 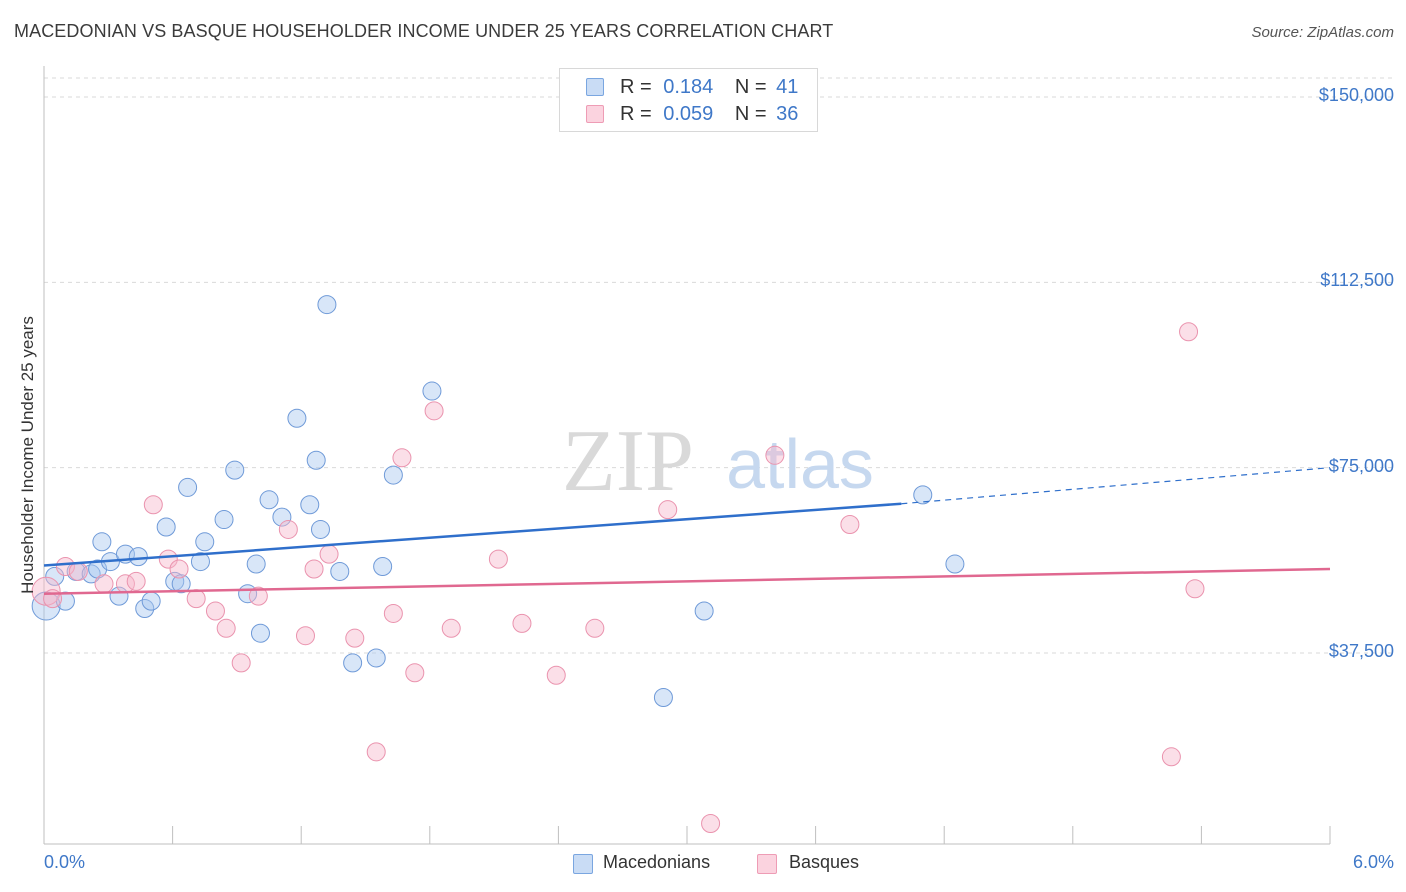 I want to click on legend-swatch-pink, so click(x=595, y=114).